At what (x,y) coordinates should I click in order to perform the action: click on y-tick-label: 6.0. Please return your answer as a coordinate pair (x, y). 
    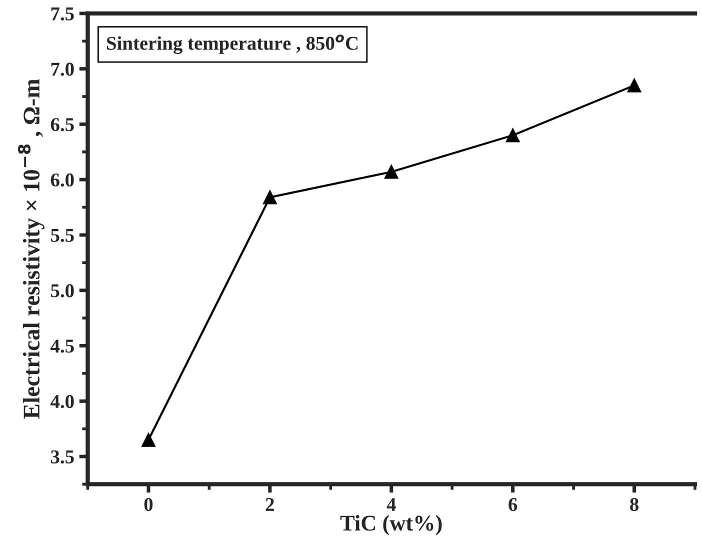
    Looking at the image, I should click on (62, 180).